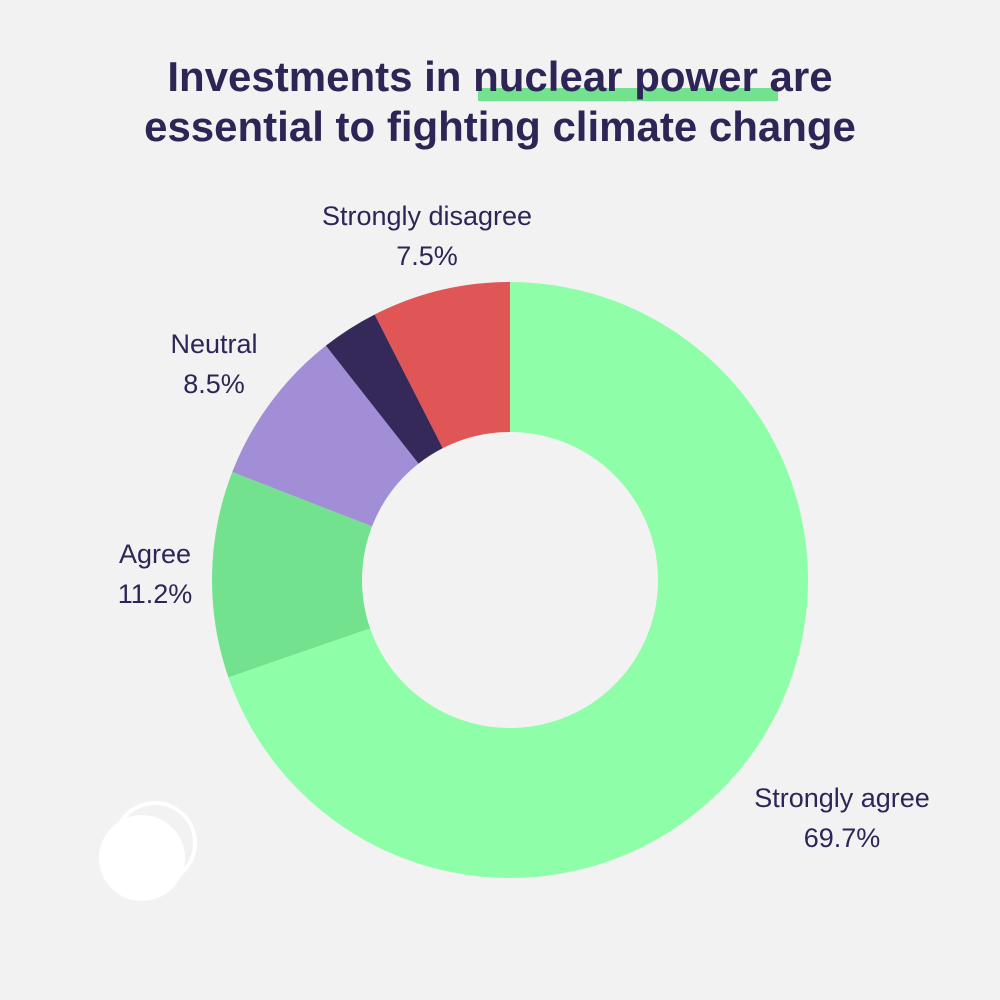  I want to click on title-highlight, so click(628, 94).